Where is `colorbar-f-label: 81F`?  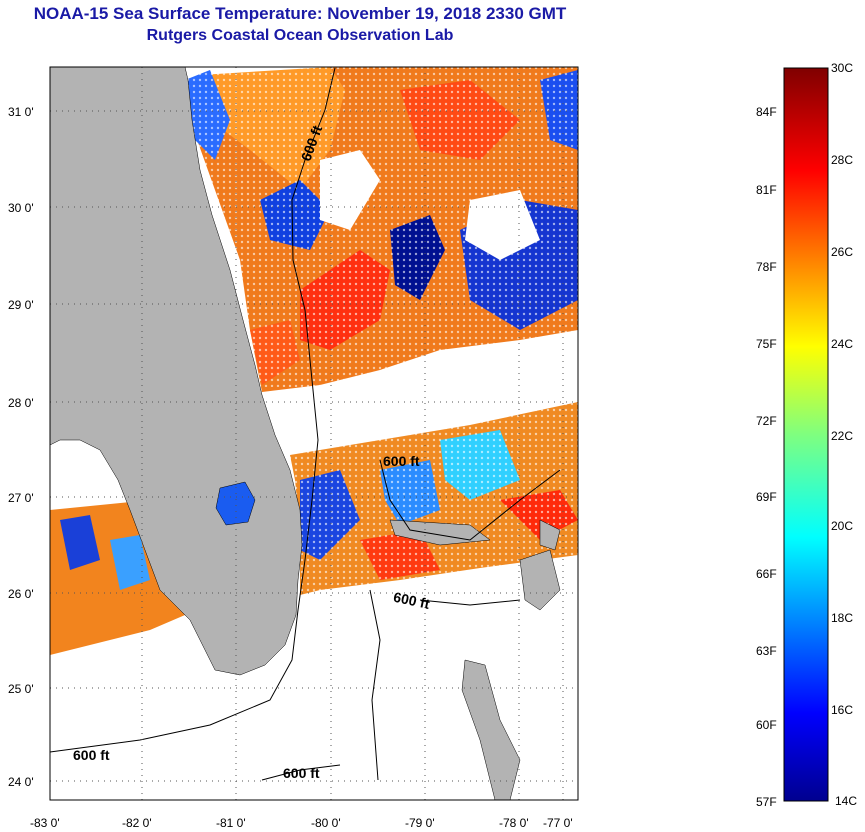
colorbar-f-label: 81F is located at coordinates (766, 190).